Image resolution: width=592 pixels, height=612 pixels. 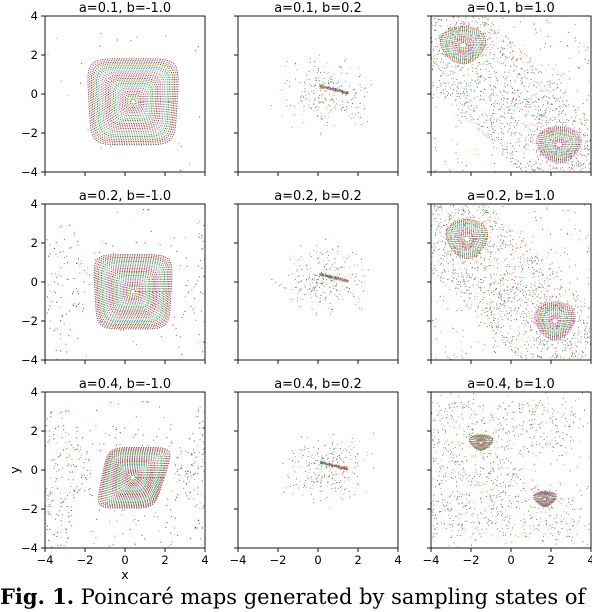 I want to click on y-tick-label: 0, so click(x=34, y=282).